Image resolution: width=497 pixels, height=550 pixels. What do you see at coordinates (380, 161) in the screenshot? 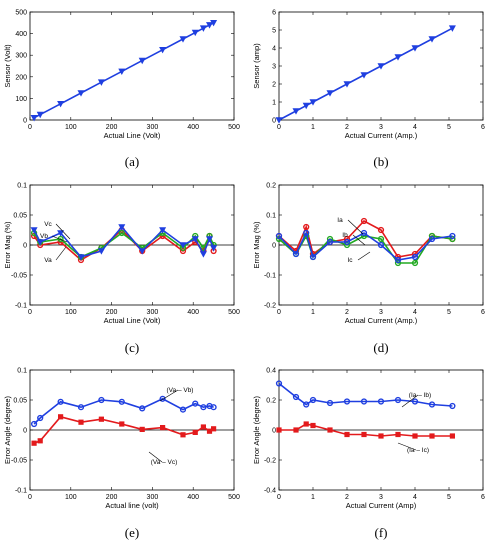
I see `panel-caption: (b)` at bounding box center [380, 161].